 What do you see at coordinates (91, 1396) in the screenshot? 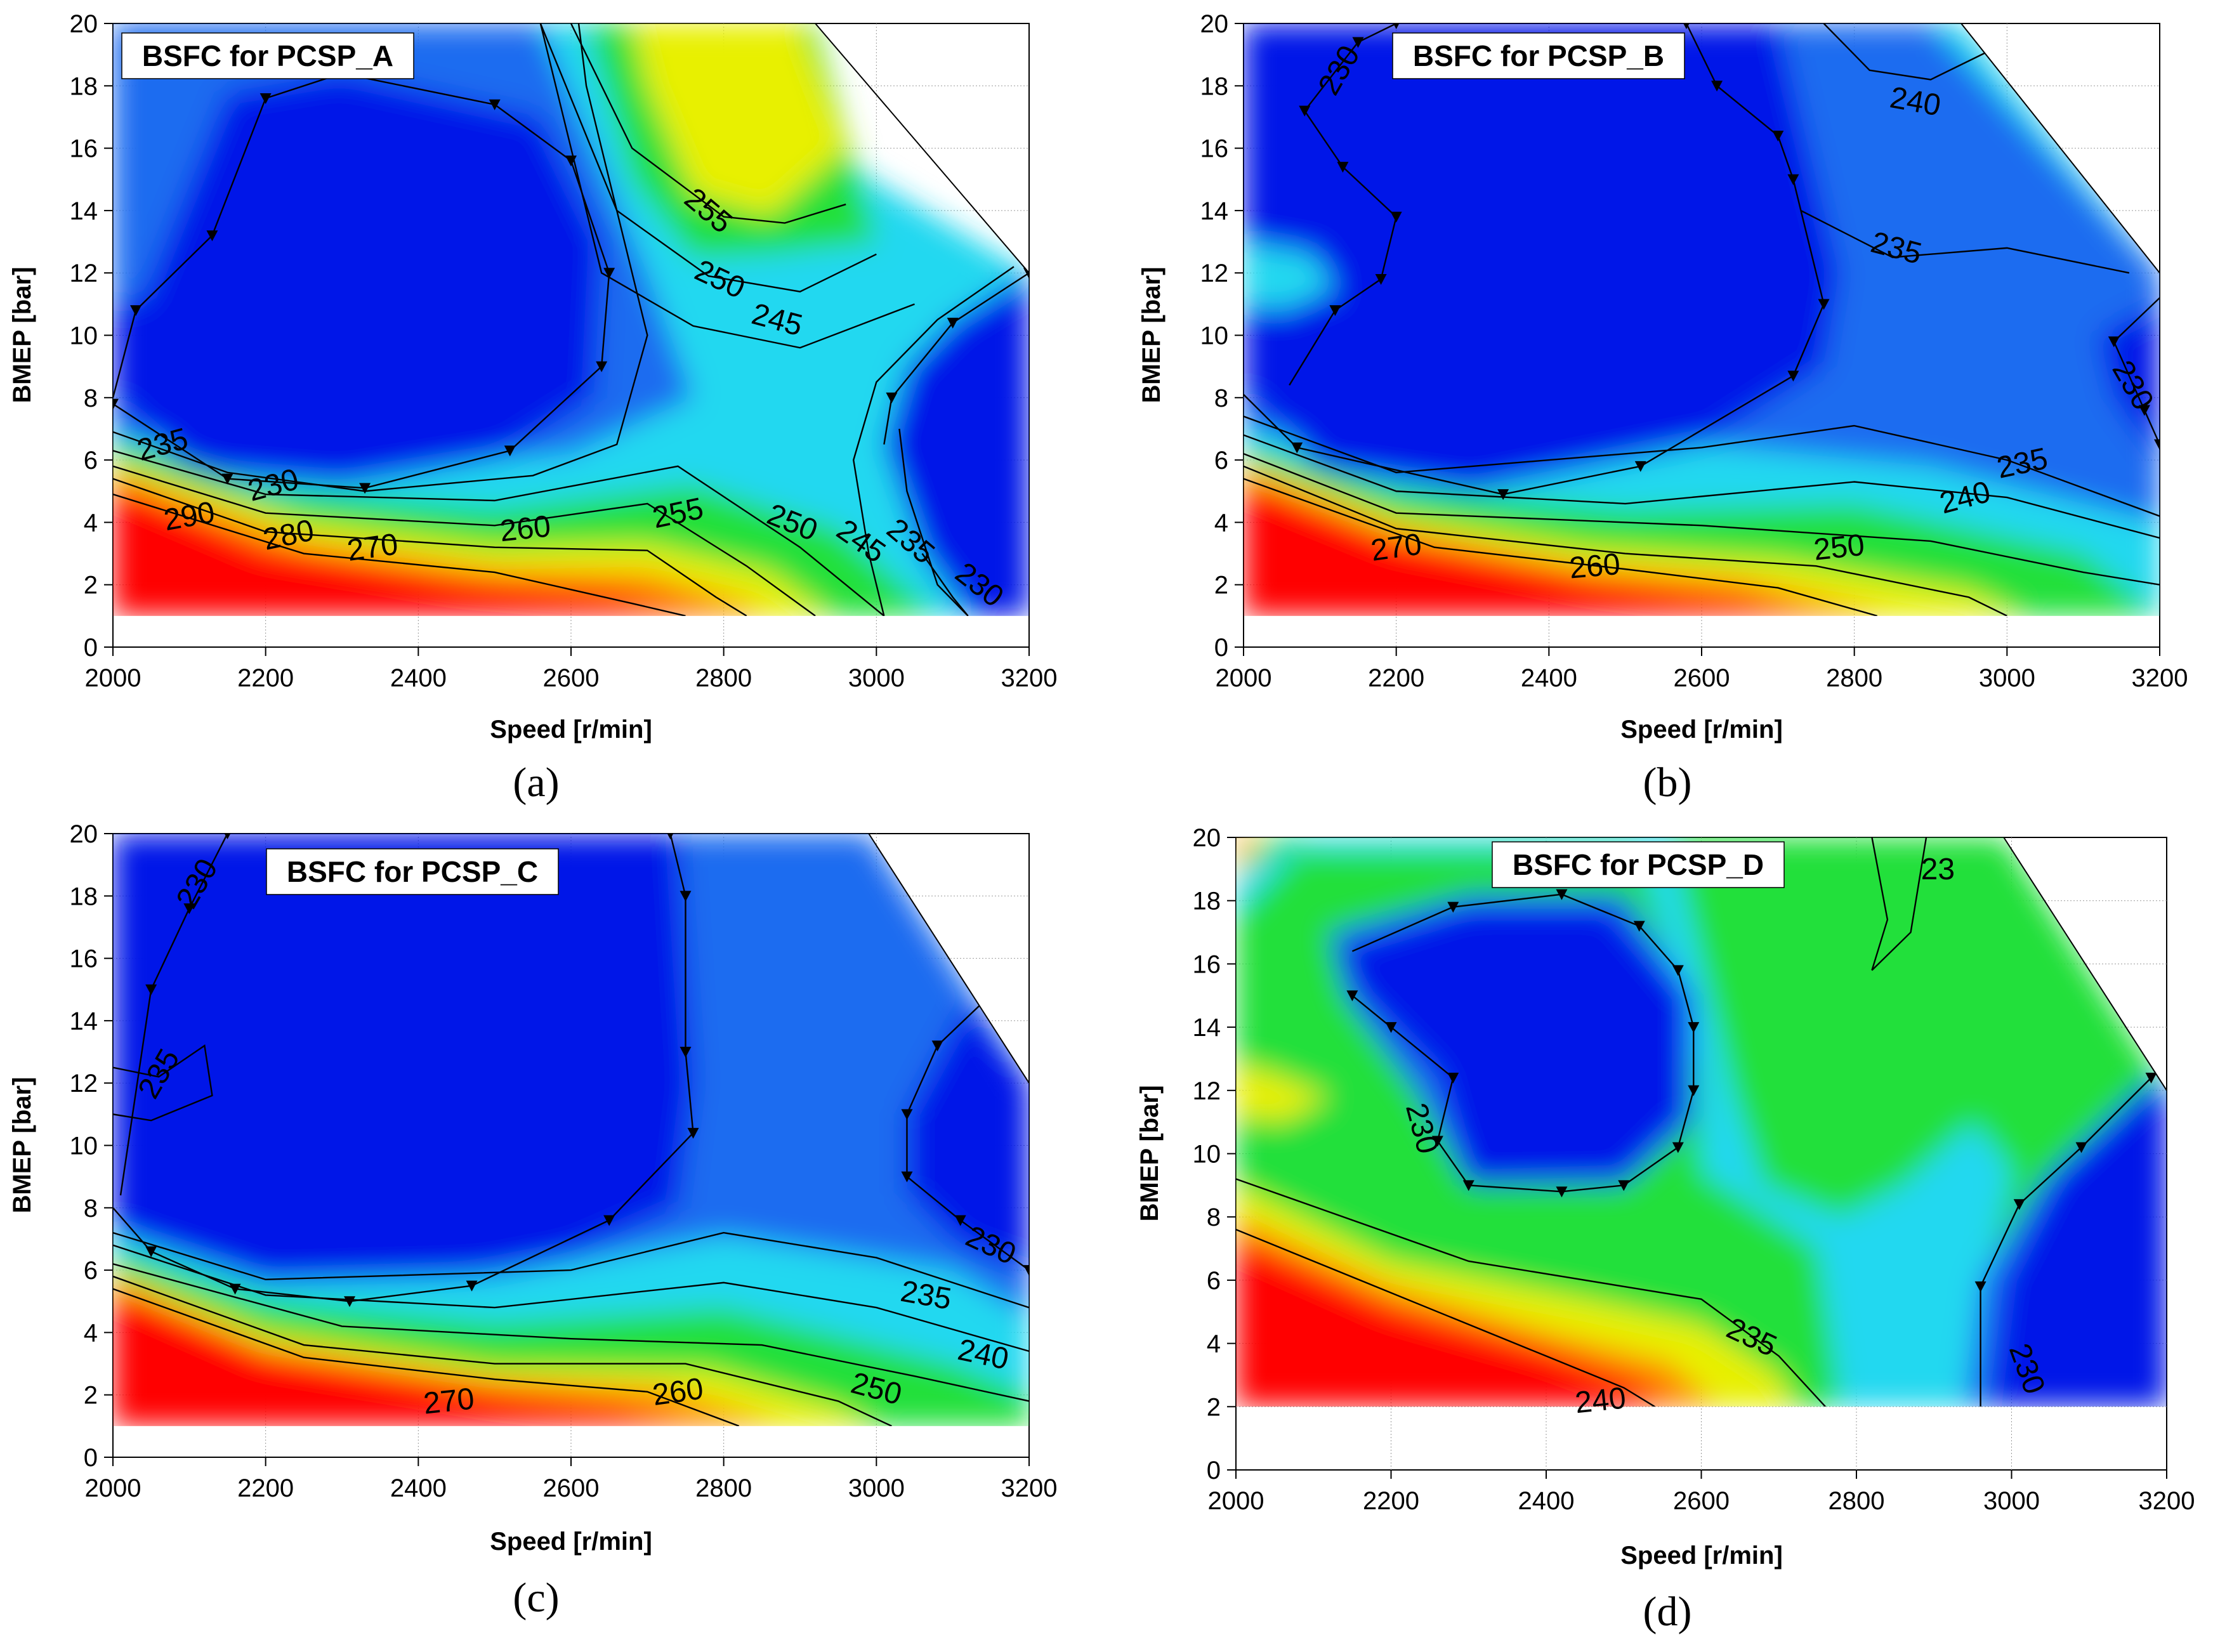
I see `y-tick-label: 2` at bounding box center [91, 1396].